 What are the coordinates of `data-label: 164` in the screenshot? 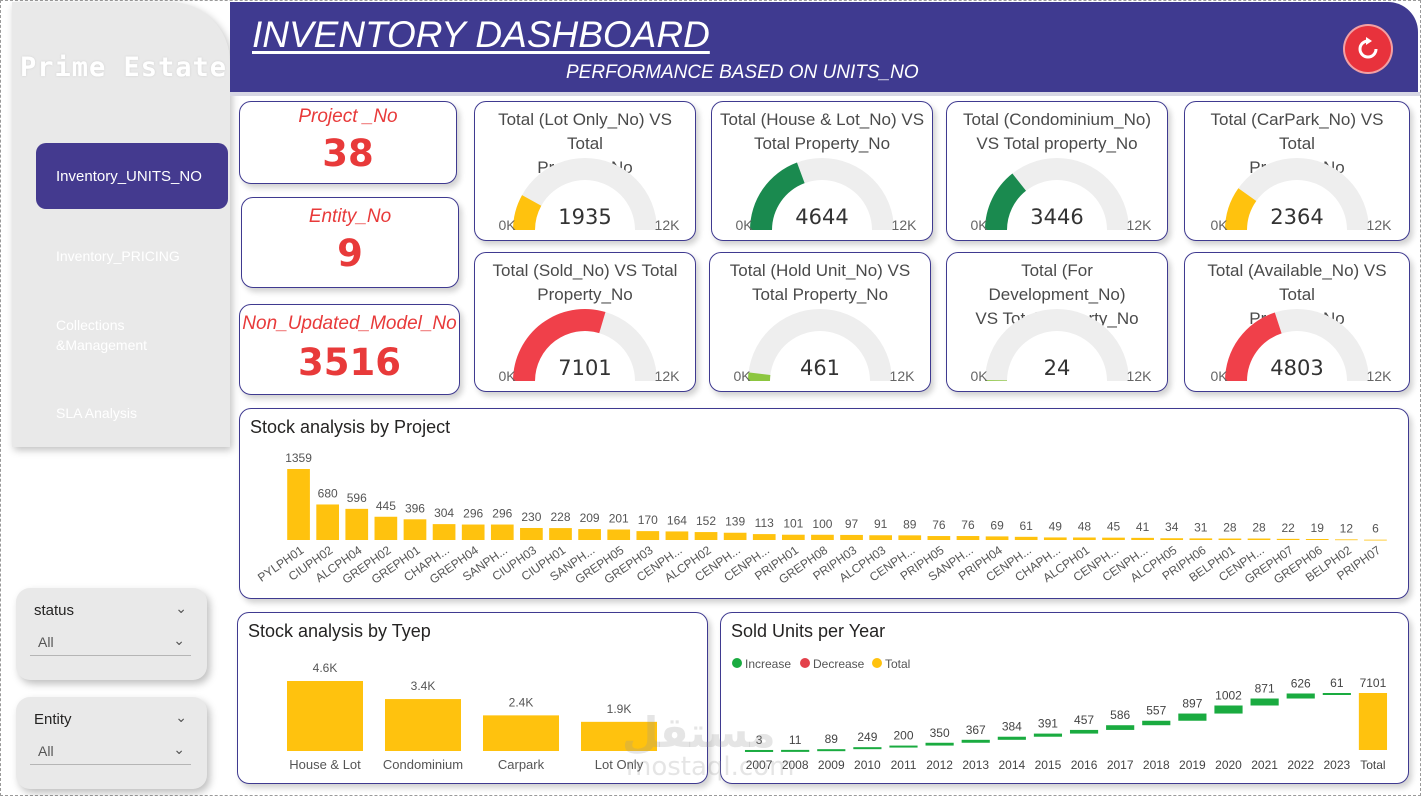 It's located at (677, 520).